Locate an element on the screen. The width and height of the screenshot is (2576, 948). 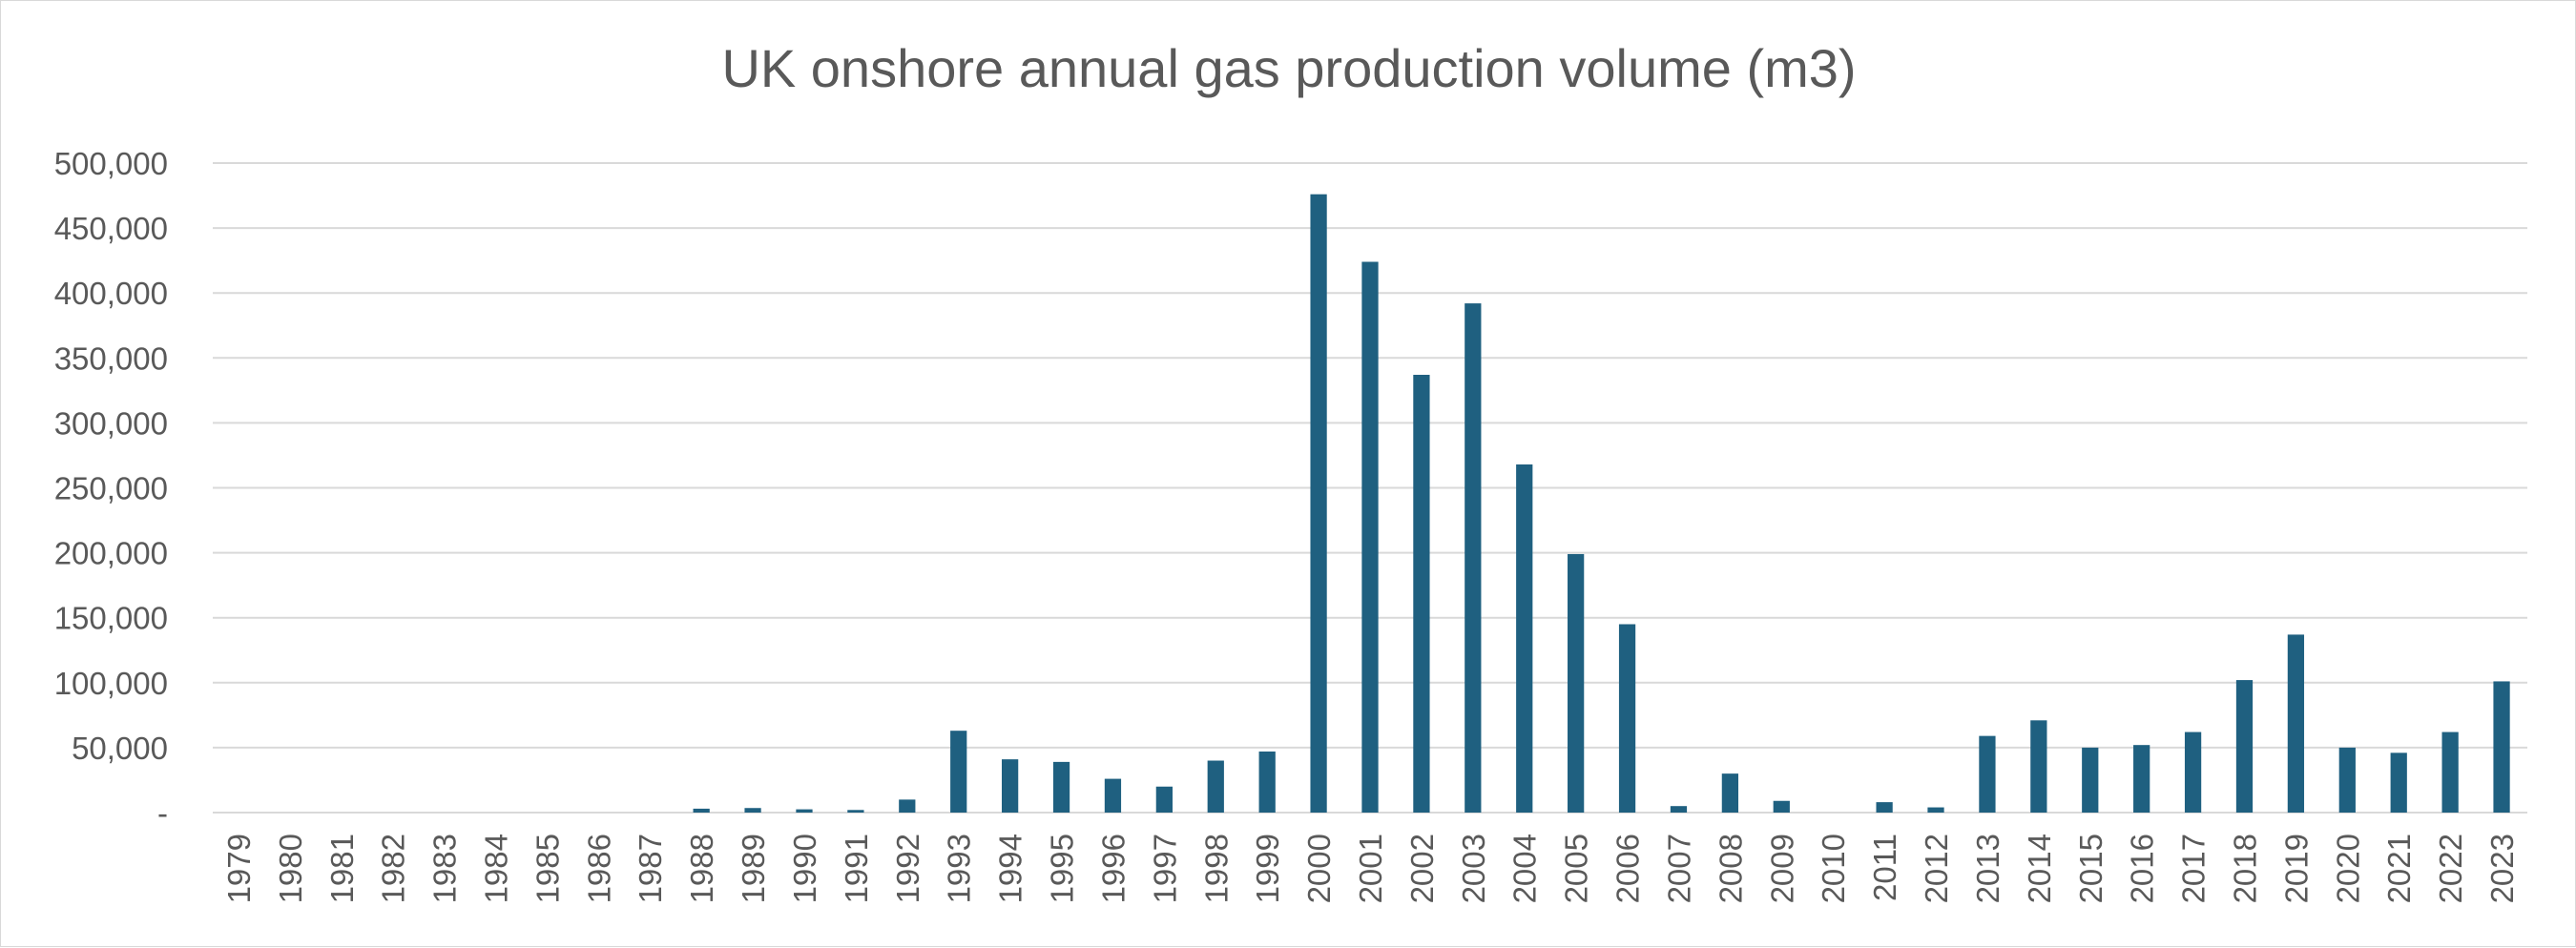
x-tick-label: 2021 is located at coordinates (2399, 868).